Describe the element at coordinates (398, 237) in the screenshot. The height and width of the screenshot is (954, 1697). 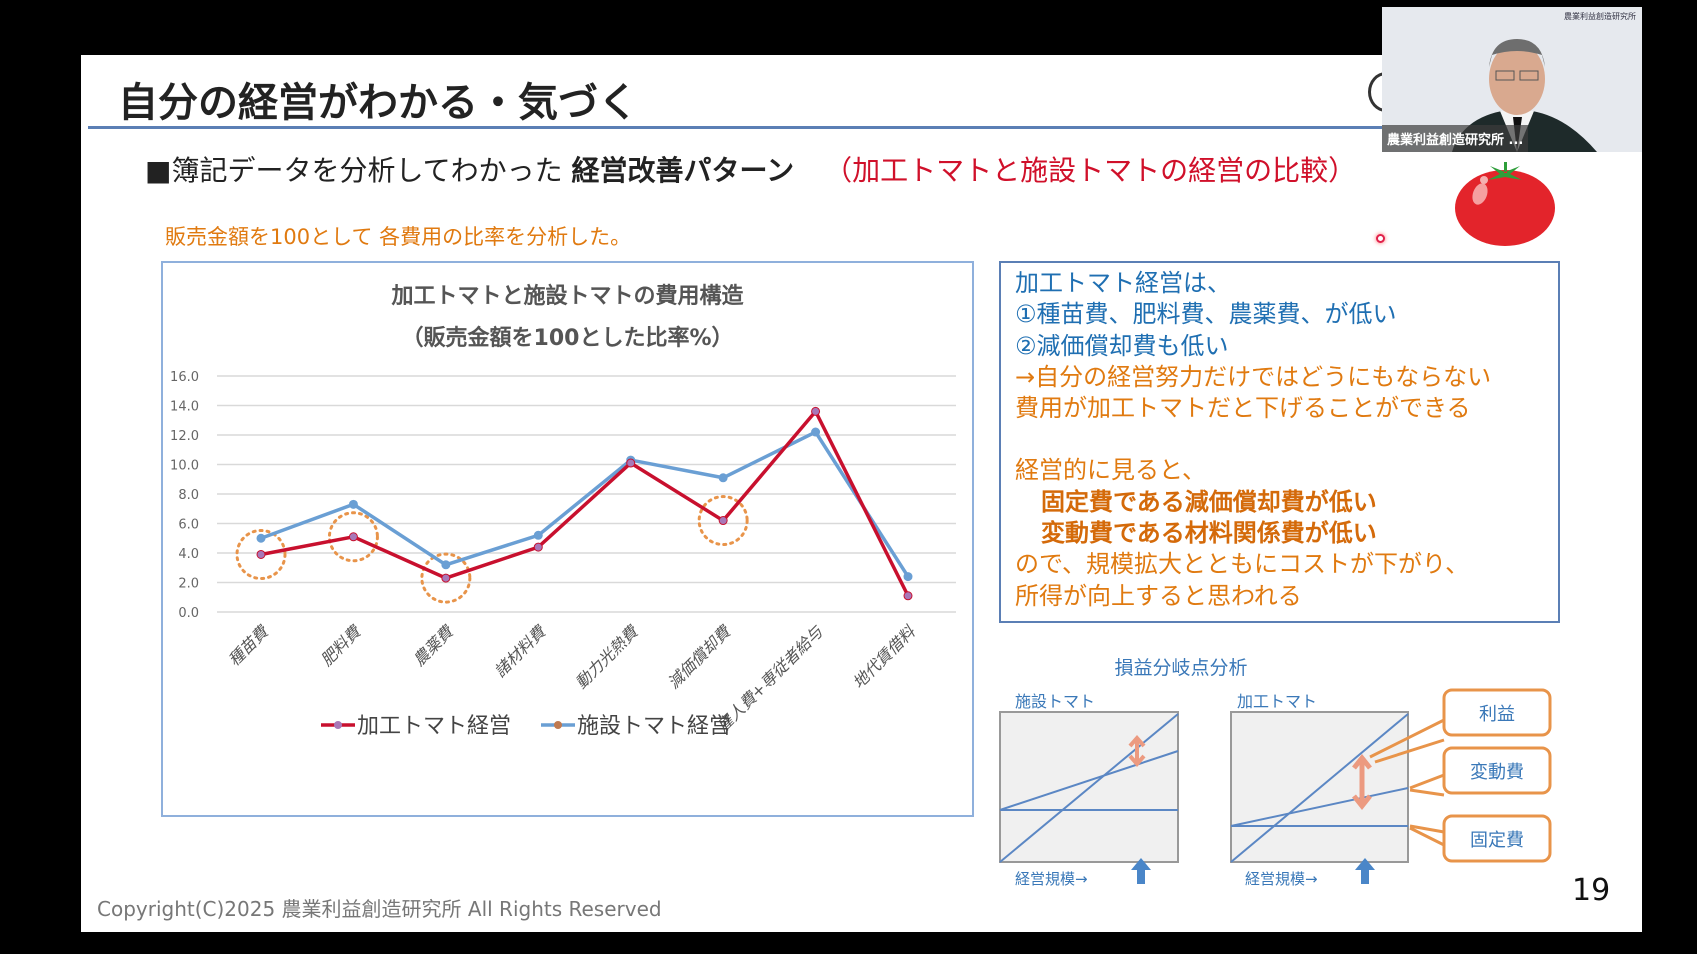
I see `analysis-note: 販売金額を100として 各費用の比率を分析した。` at that location.